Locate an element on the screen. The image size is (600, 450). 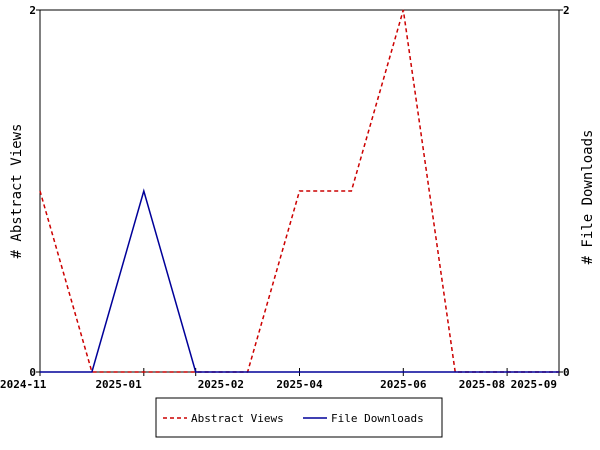
y-axis-left-title: # Abstract Views is located at coordinates (17, 191).